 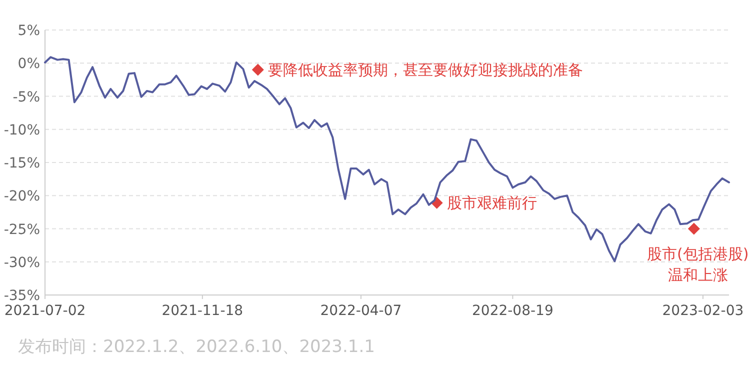 What do you see at coordinates (29, 31) in the screenshot?
I see `y-tick-label: 5%` at bounding box center [29, 31].